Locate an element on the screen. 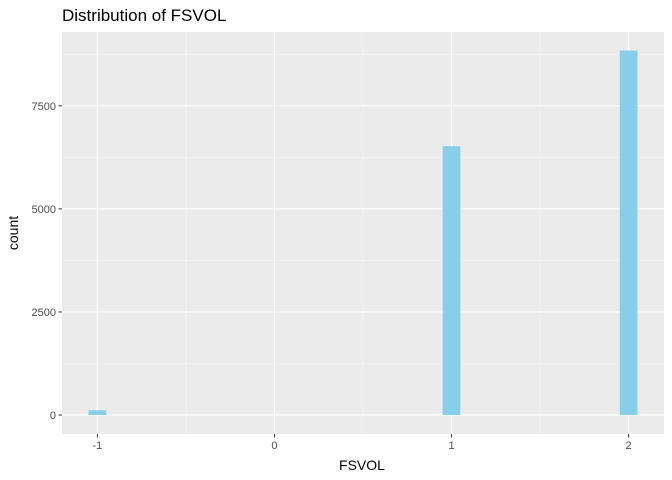 The height and width of the screenshot is (480, 672). x-tick-label: 0 is located at coordinates (274, 446).